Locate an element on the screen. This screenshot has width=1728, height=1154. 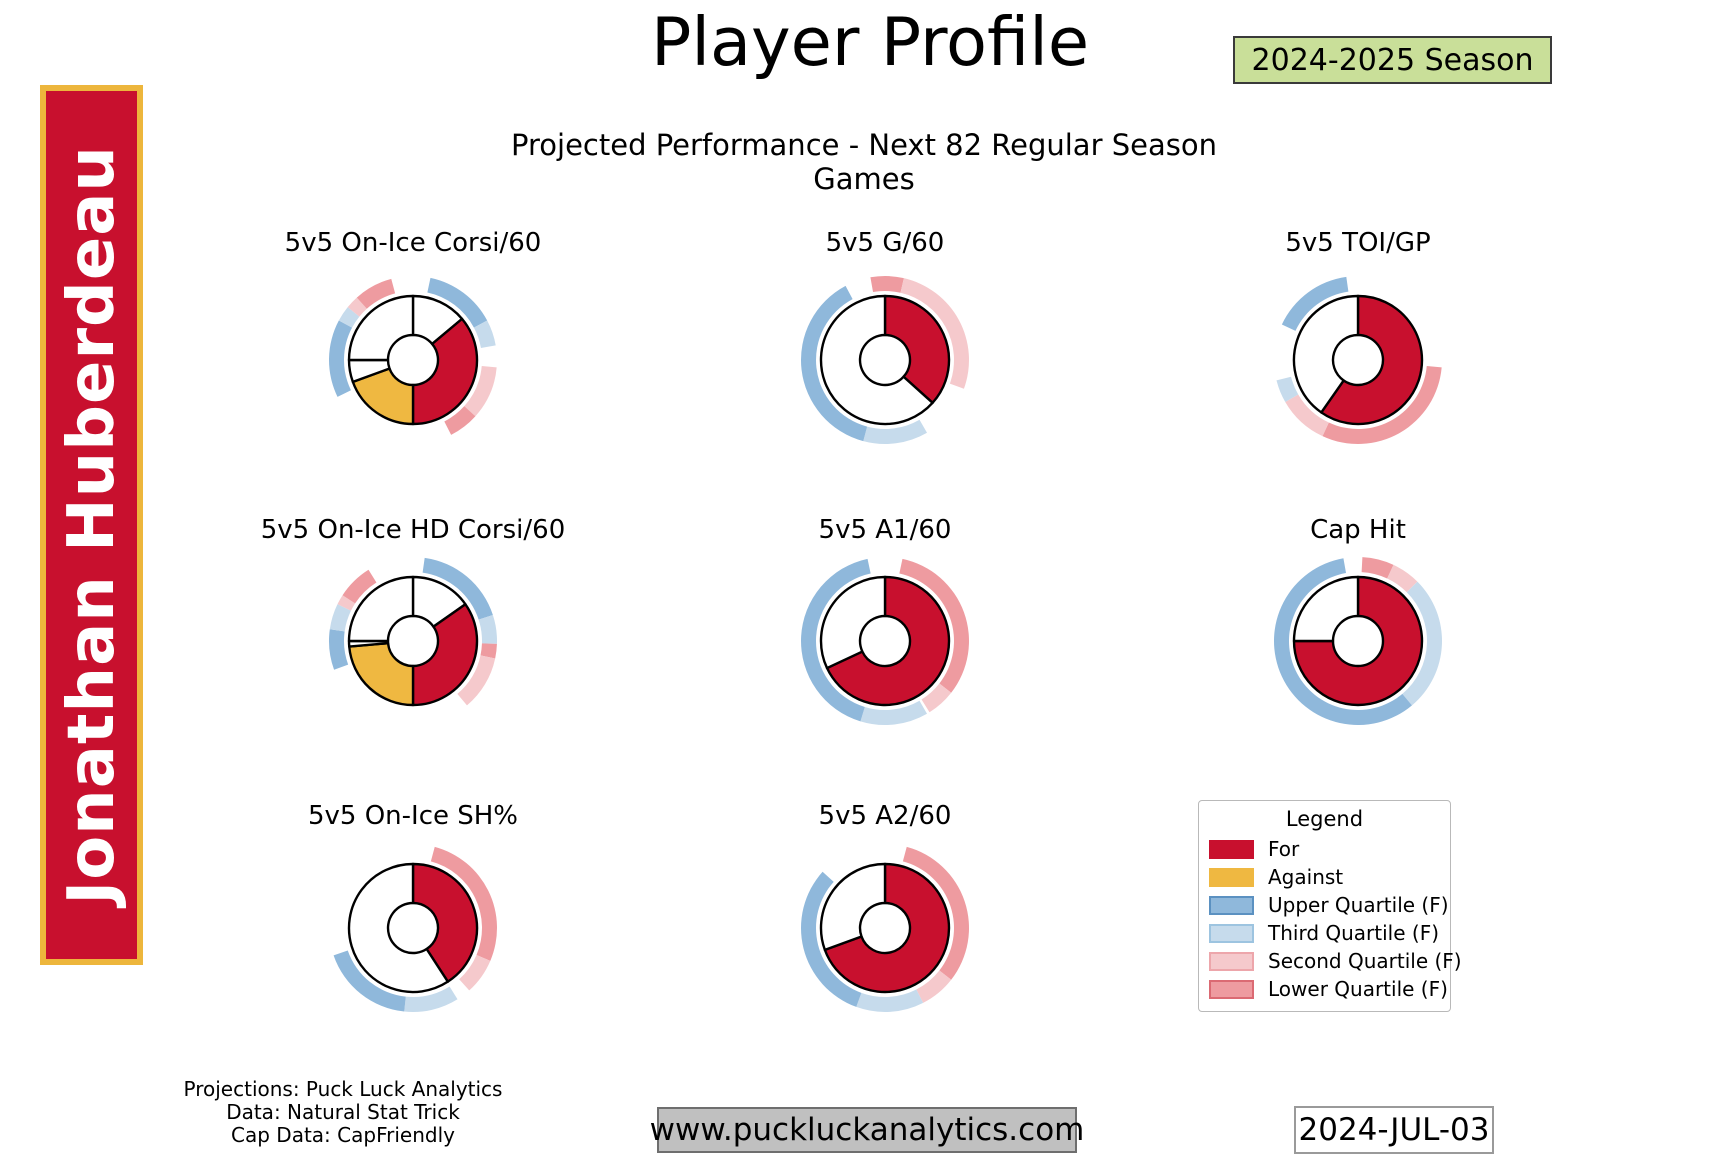
legend-item: For is located at coordinates (1324, 849).